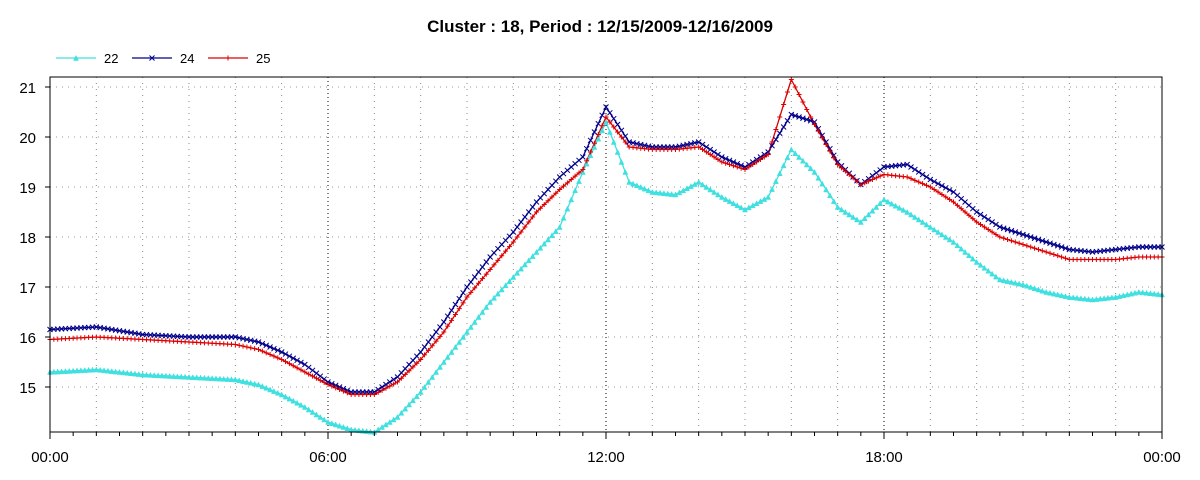  What do you see at coordinates (27, 138) in the screenshot?
I see `y-tick-label: 20` at bounding box center [27, 138].